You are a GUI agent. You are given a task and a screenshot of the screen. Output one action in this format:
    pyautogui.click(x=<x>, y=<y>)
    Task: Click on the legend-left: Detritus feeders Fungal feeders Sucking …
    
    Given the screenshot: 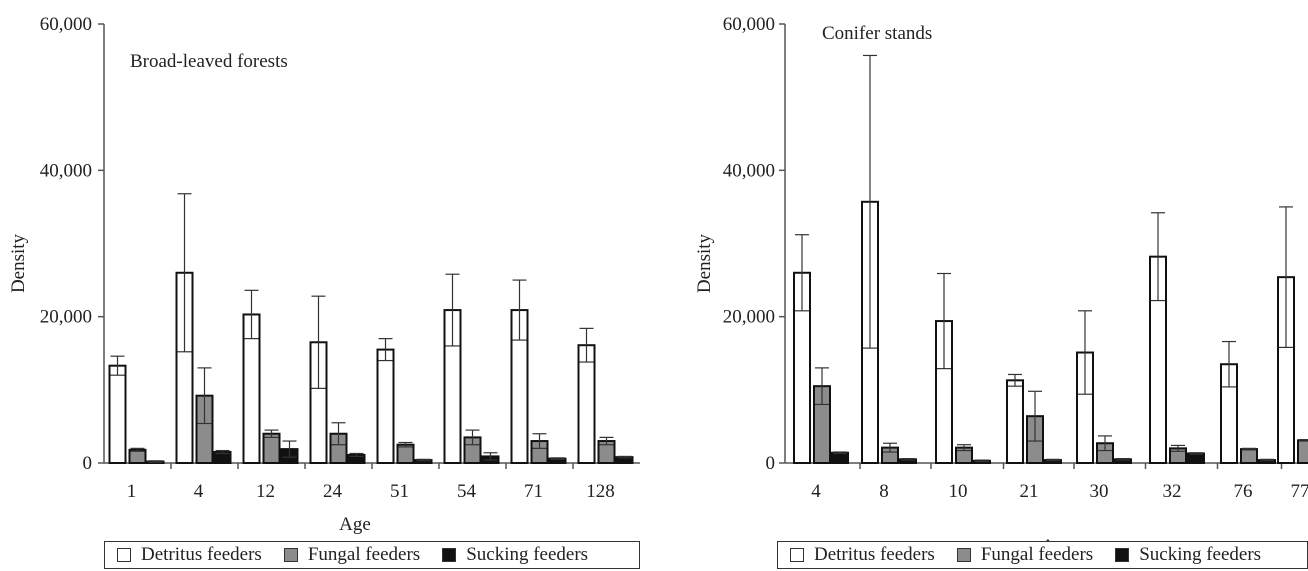 What is the action you would take?
    pyautogui.click(x=372, y=555)
    